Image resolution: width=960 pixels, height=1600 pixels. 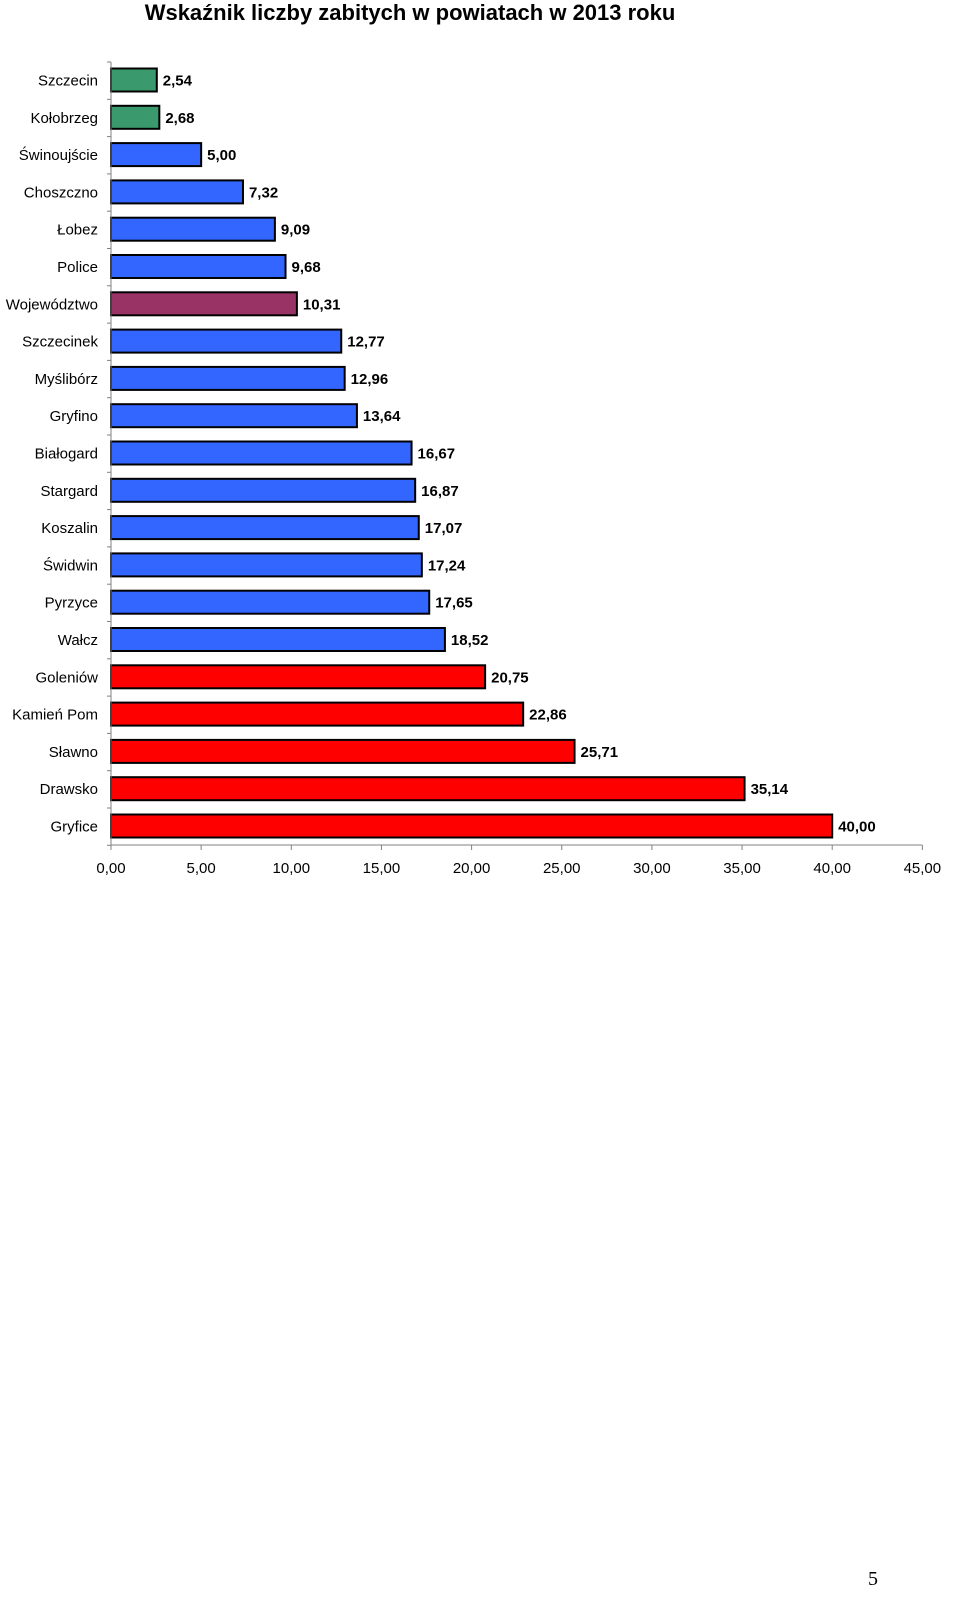 I want to click on x-tick-label: 25,00, so click(x=562, y=868).